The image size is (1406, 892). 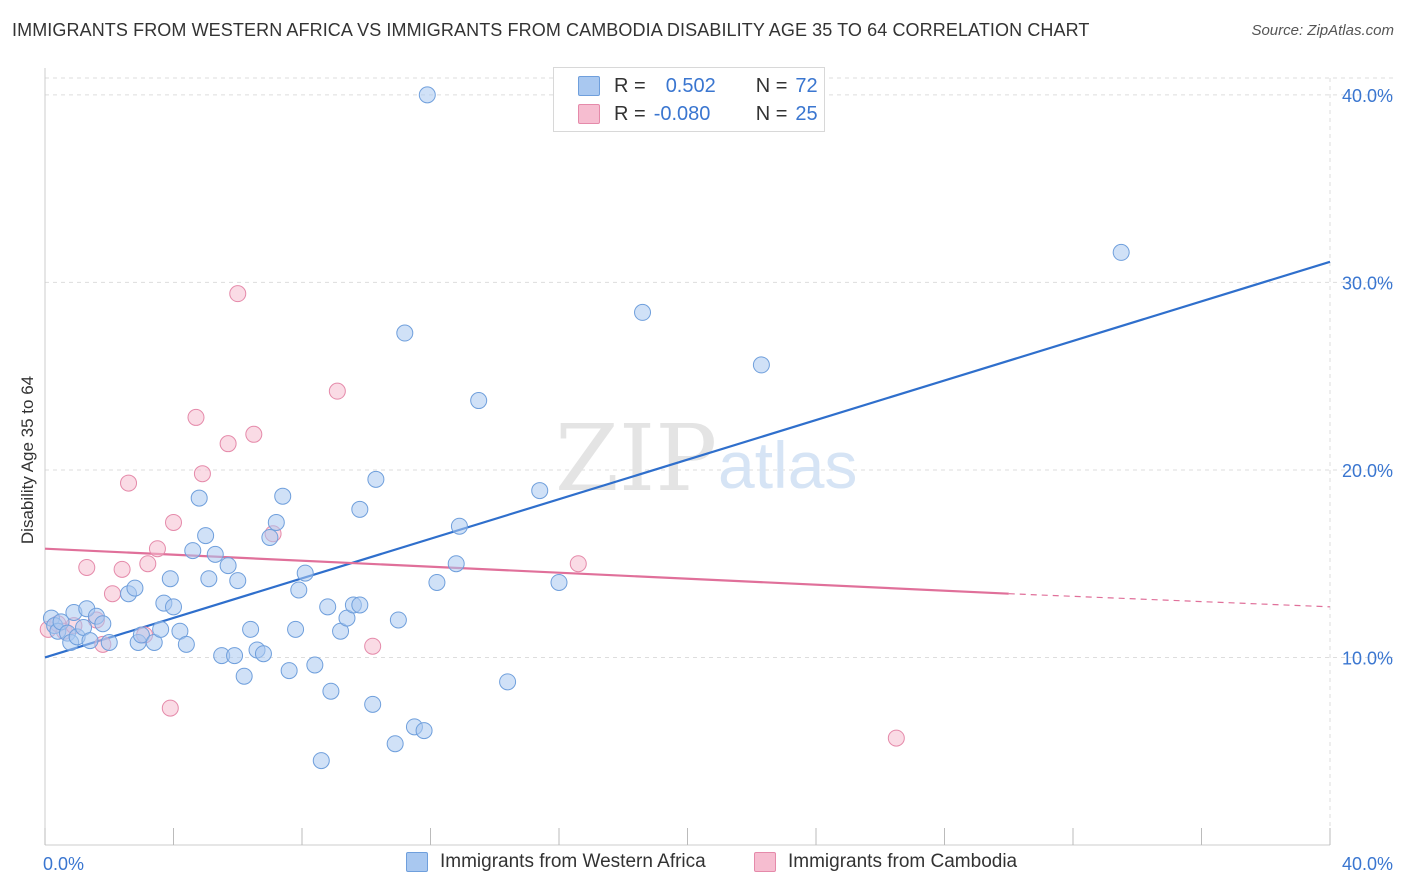 I want to click on cambodia-trend-extension, so click(x=1169, y=600).